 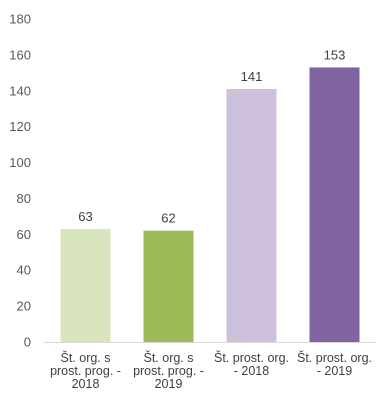 I want to click on data-label: 141, so click(x=252, y=76).